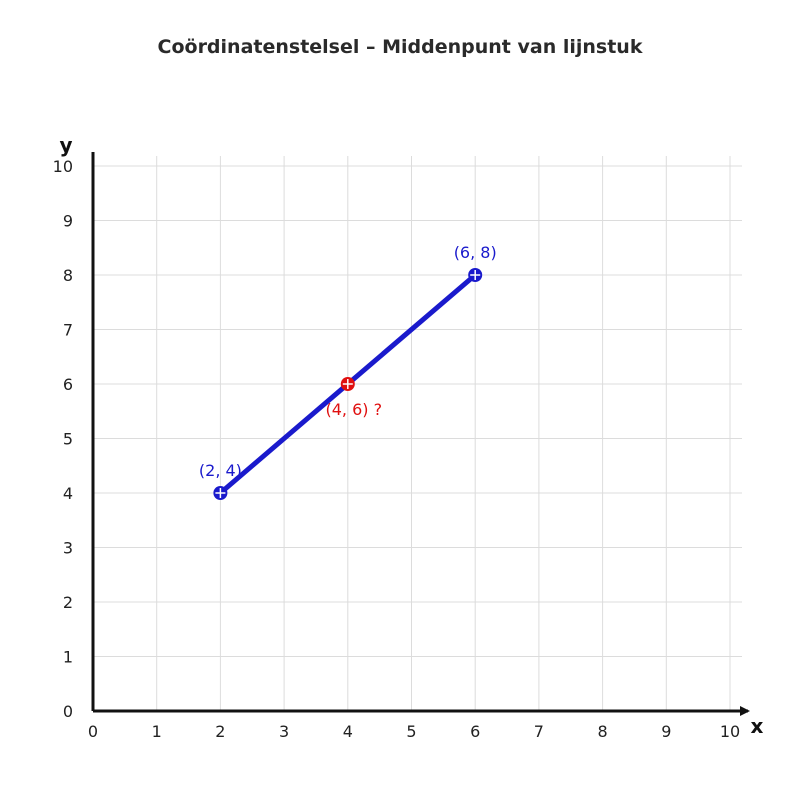 The height and width of the screenshot is (800, 800). Describe the element at coordinates (666, 731) in the screenshot. I see `x-tick-label: 9` at that location.